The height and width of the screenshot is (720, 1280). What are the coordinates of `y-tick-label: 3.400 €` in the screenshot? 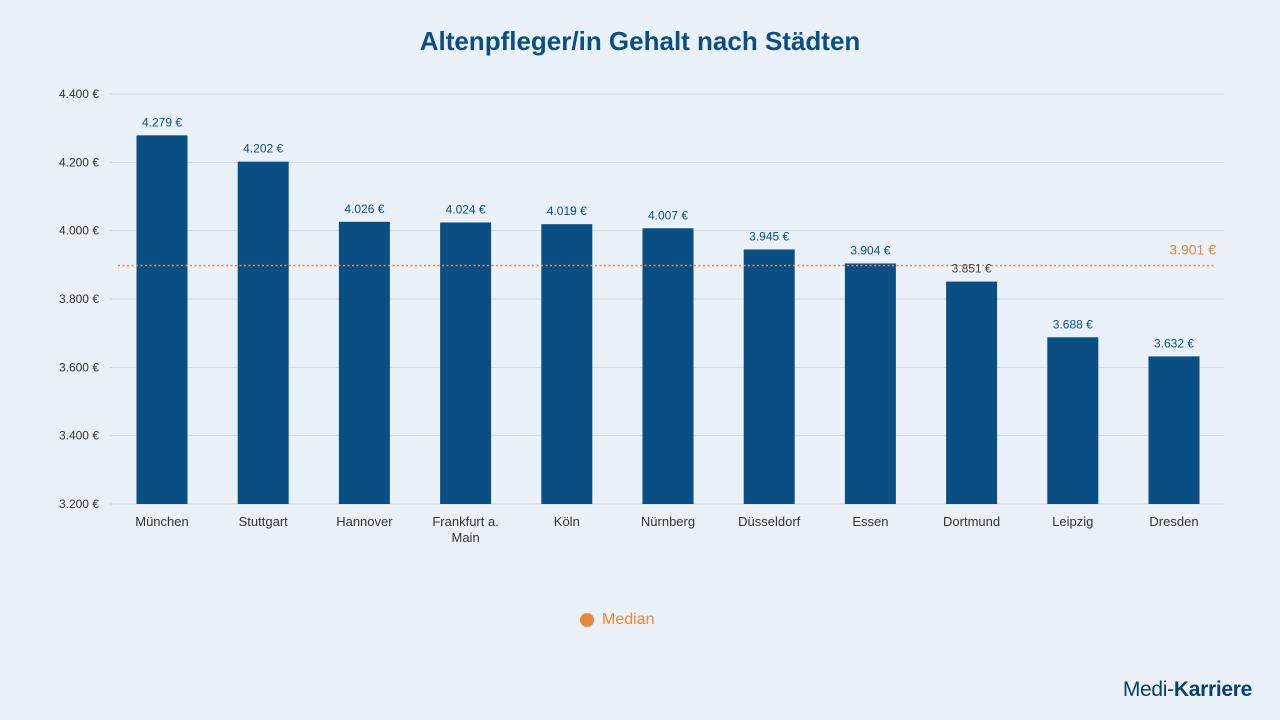 It's located at (79, 436).